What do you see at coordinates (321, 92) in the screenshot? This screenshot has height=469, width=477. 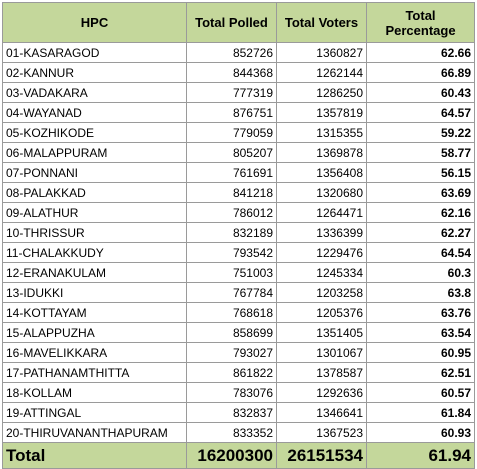 I see `cell-total-voters: 1286250` at bounding box center [321, 92].